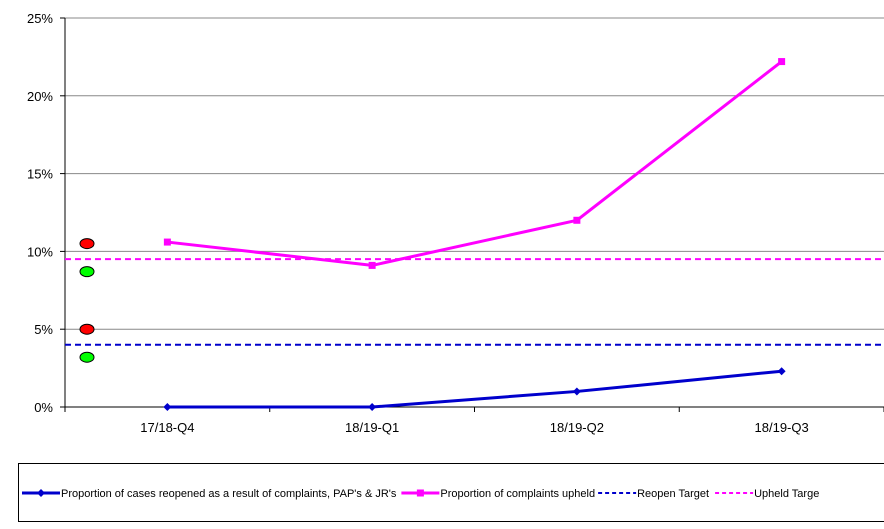 The width and height of the screenshot is (884, 529). I want to click on legend-label: Proportion of complaints upheld, so click(517, 494).